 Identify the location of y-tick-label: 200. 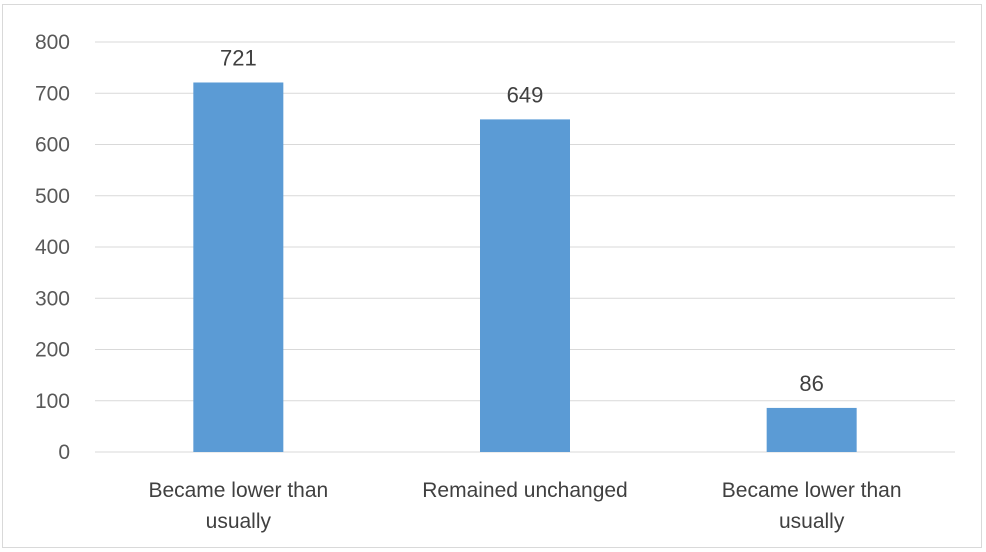
(52, 350).